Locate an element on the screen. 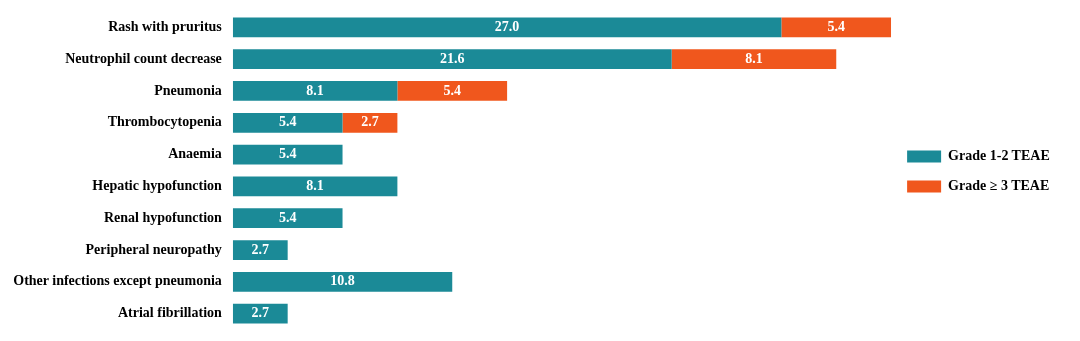  y-tick-label: Atrial fibrillation is located at coordinates (170, 313).